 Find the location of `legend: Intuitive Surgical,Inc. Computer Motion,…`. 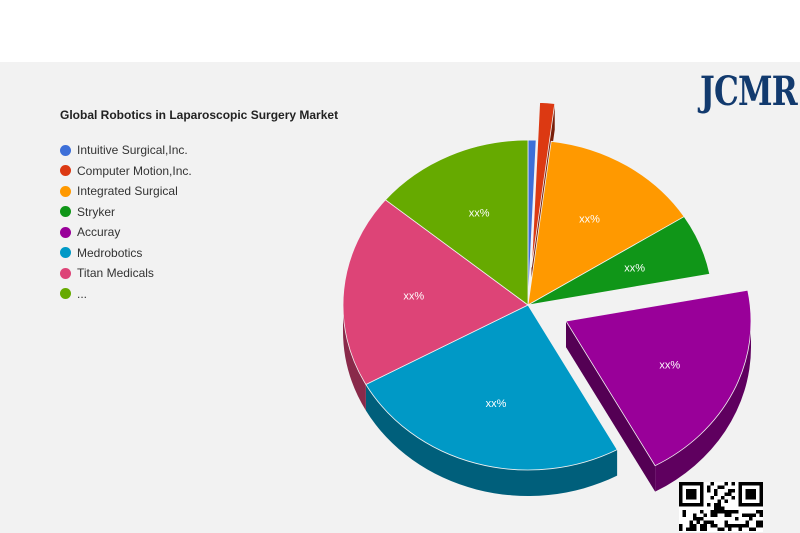

legend: Intuitive Surgical,Inc. Computer Motion,… is located at coordinates (126, 222).